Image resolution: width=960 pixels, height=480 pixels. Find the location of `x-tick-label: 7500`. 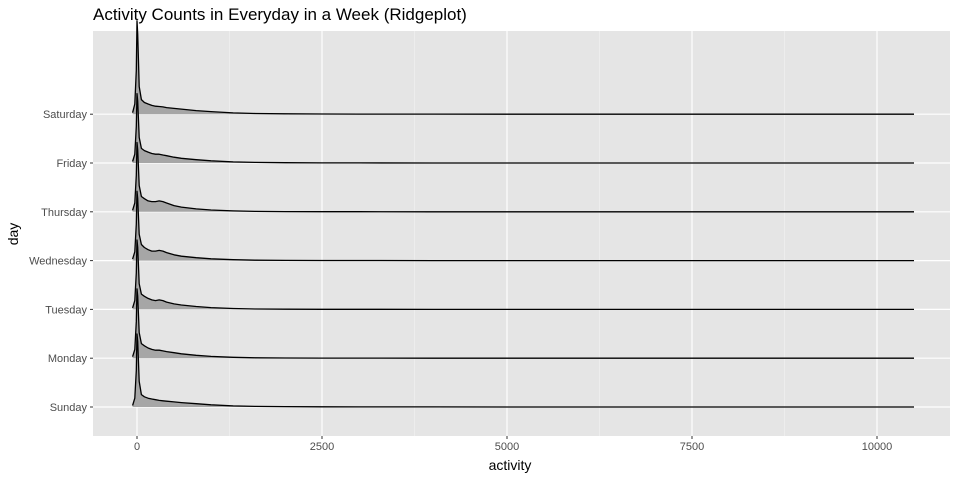

x-tick-label: 7500 is located at coordinates (692, 447).